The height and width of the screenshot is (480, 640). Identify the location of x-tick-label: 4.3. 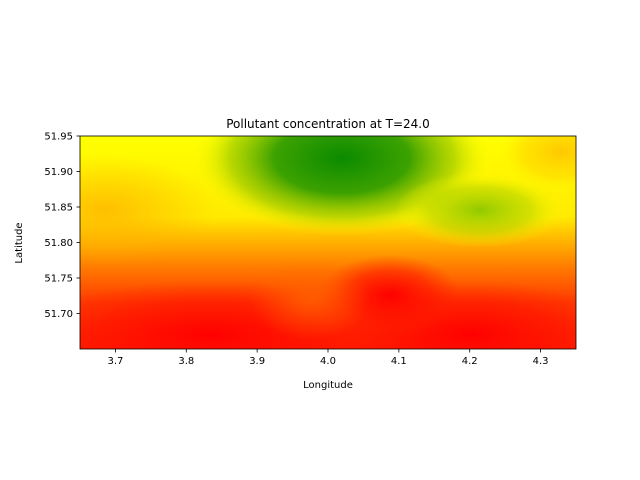
(541, 361).